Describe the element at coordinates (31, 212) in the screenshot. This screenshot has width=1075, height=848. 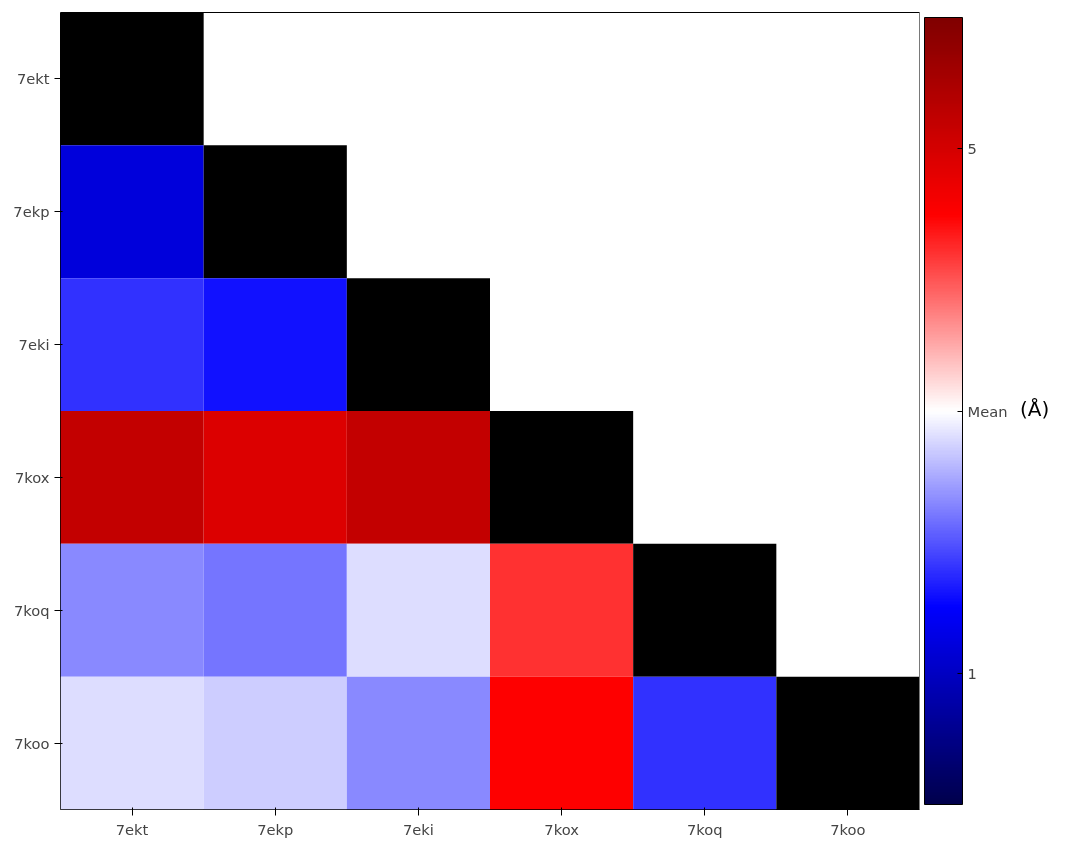
I see `y-tick-label: 7ekp` at that location.